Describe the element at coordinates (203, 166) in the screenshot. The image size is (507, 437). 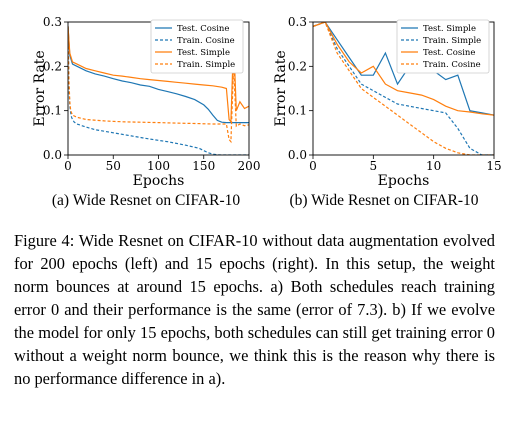
I see `x-tick-label: 150` at that location.